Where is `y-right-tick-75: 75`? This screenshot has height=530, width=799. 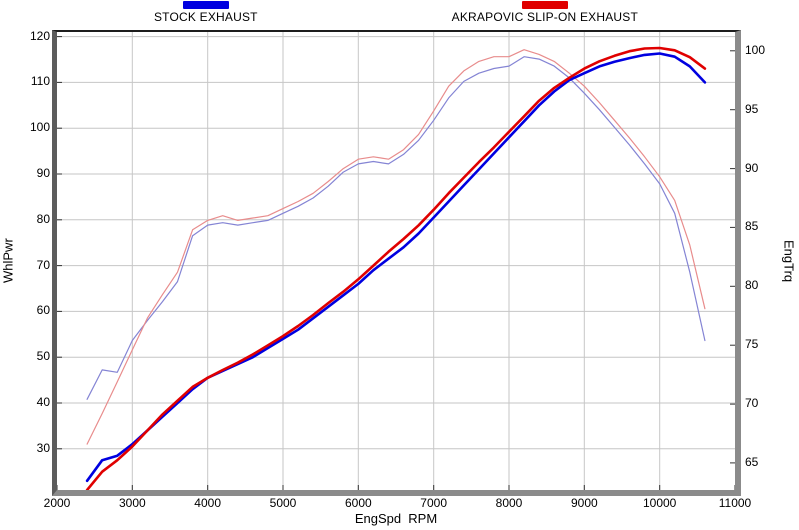 y-right-tick-75: 75 is located at coordinates (752, 344).